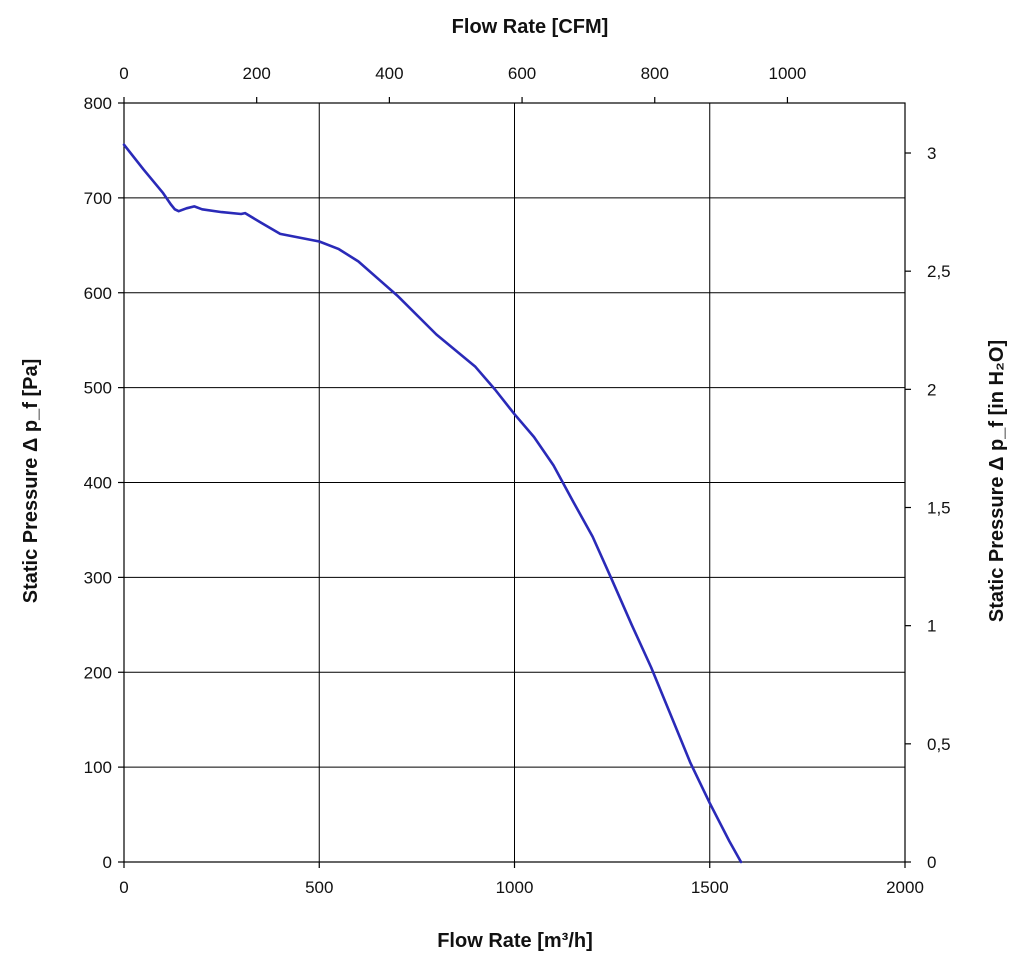  Describe the element at coordinates (98, 767) in the screenshot. I see `y-tick-label-left: 100` at that location.